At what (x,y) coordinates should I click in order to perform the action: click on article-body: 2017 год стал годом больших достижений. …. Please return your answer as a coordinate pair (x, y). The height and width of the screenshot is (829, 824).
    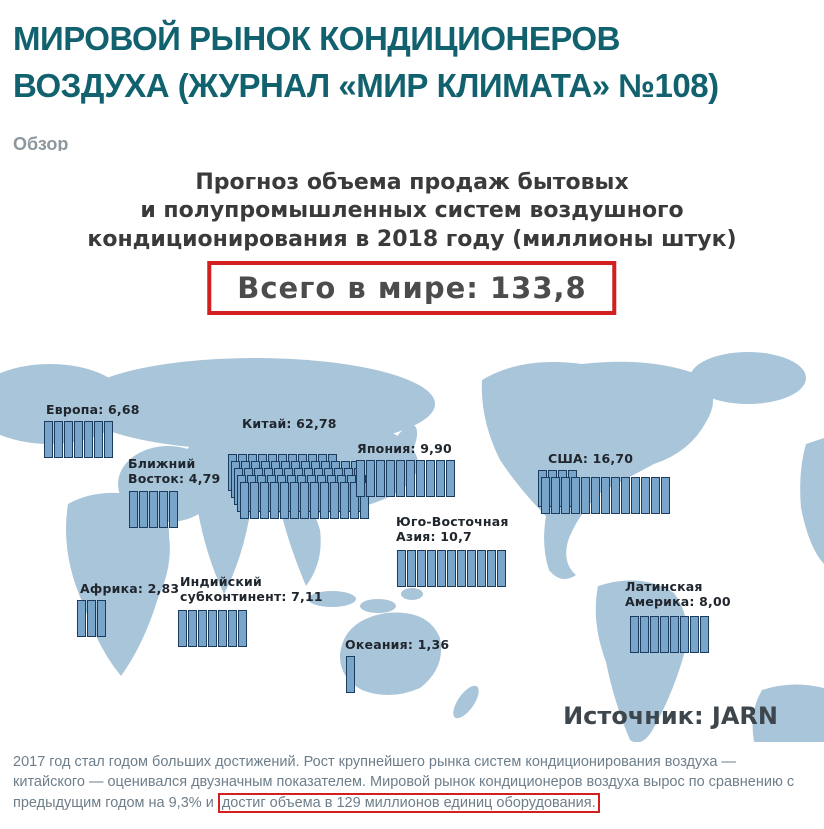
    Looking at the image, I should click on (412, 778).